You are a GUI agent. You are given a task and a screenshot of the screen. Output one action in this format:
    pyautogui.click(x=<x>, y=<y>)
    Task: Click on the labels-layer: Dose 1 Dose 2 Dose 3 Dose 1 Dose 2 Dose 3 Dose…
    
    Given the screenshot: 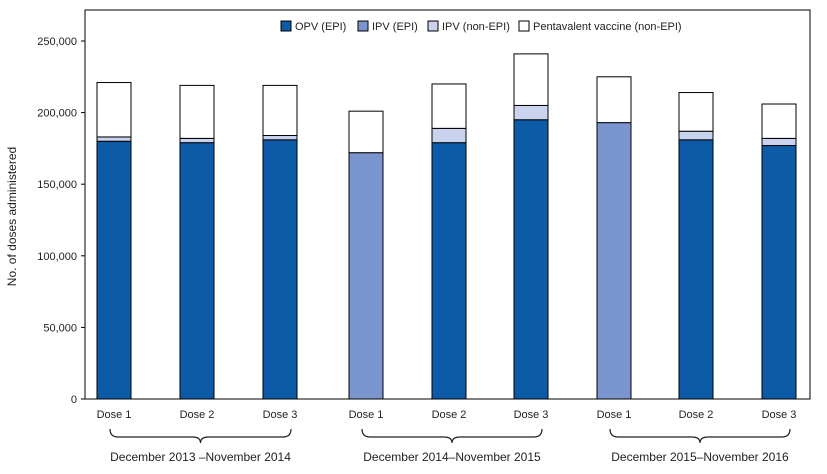 What is the action you would take?
    pyautogui.click(x=447, y=436)
    